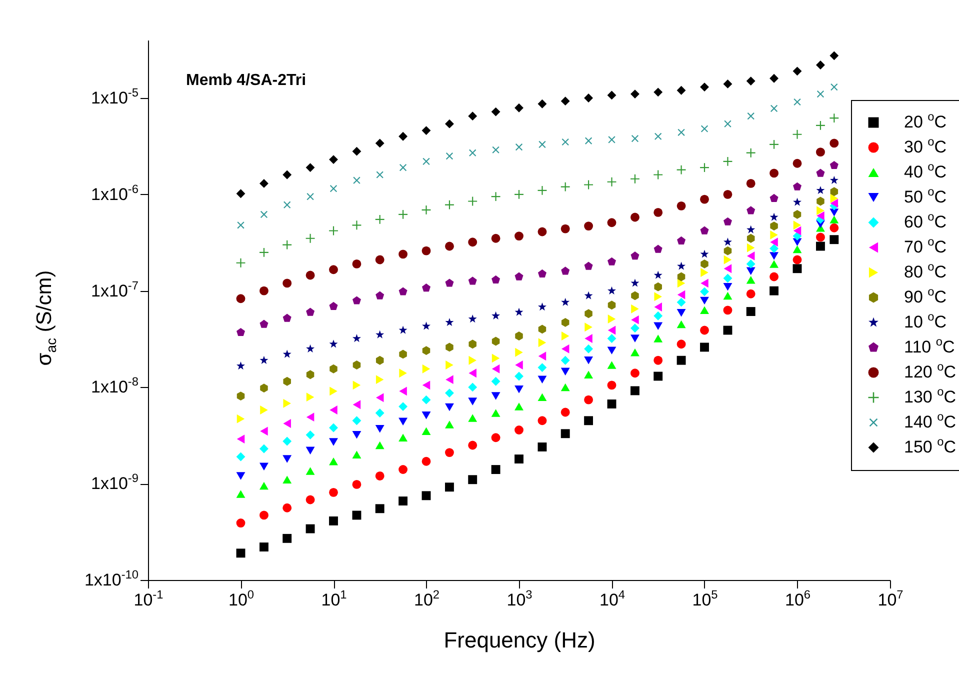 This screenshot has height=690, width=959. Describe the element at coordinates (925, 245) in the screenshot. I see `legend-label: 70 $^{o}$C` at that location.